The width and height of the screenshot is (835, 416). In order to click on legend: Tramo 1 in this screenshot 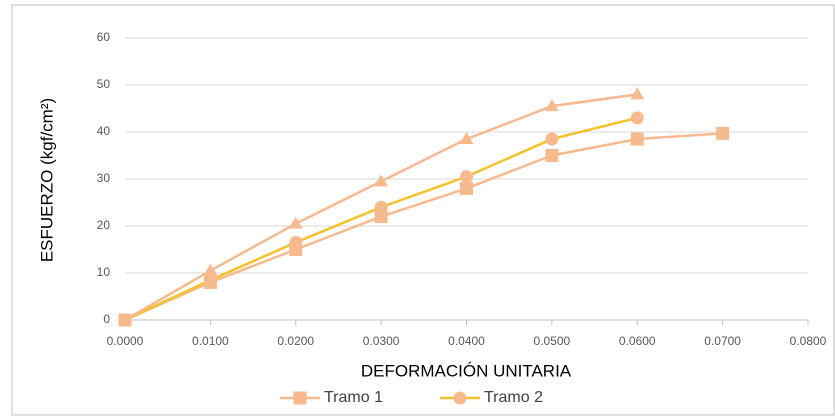, I will do `click(353, 397)`.